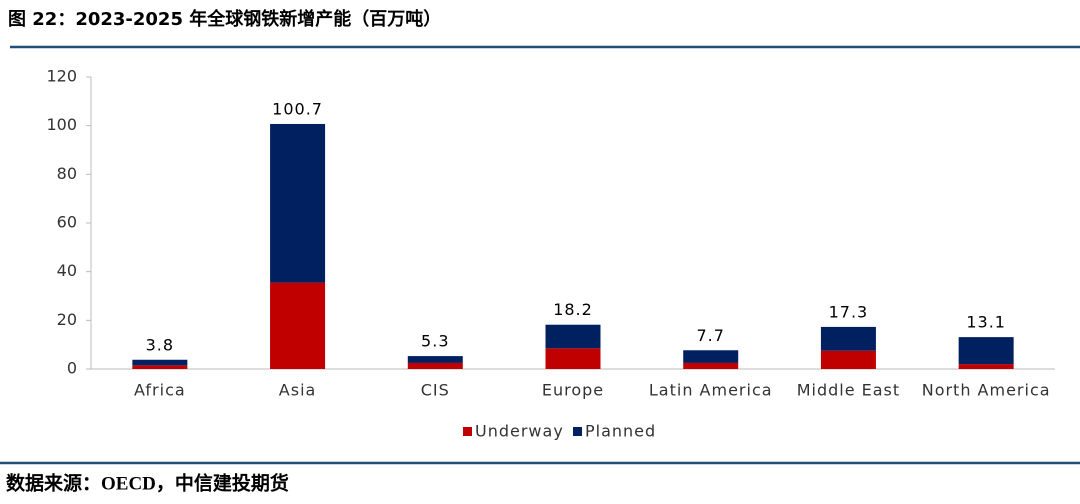 This screenshot has width=1080, height=504. What do you see at coordinates (224, 19) in the screenshot?
I see `chart-title: 图 22：2023-2025 年全球钢铁新增产能（百万吨）` at bounding box center [224, 19].